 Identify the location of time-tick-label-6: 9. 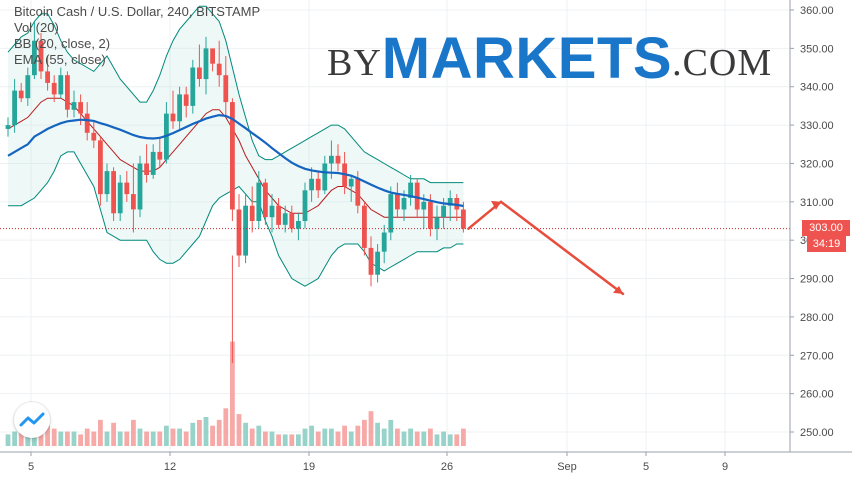
(725, 467).